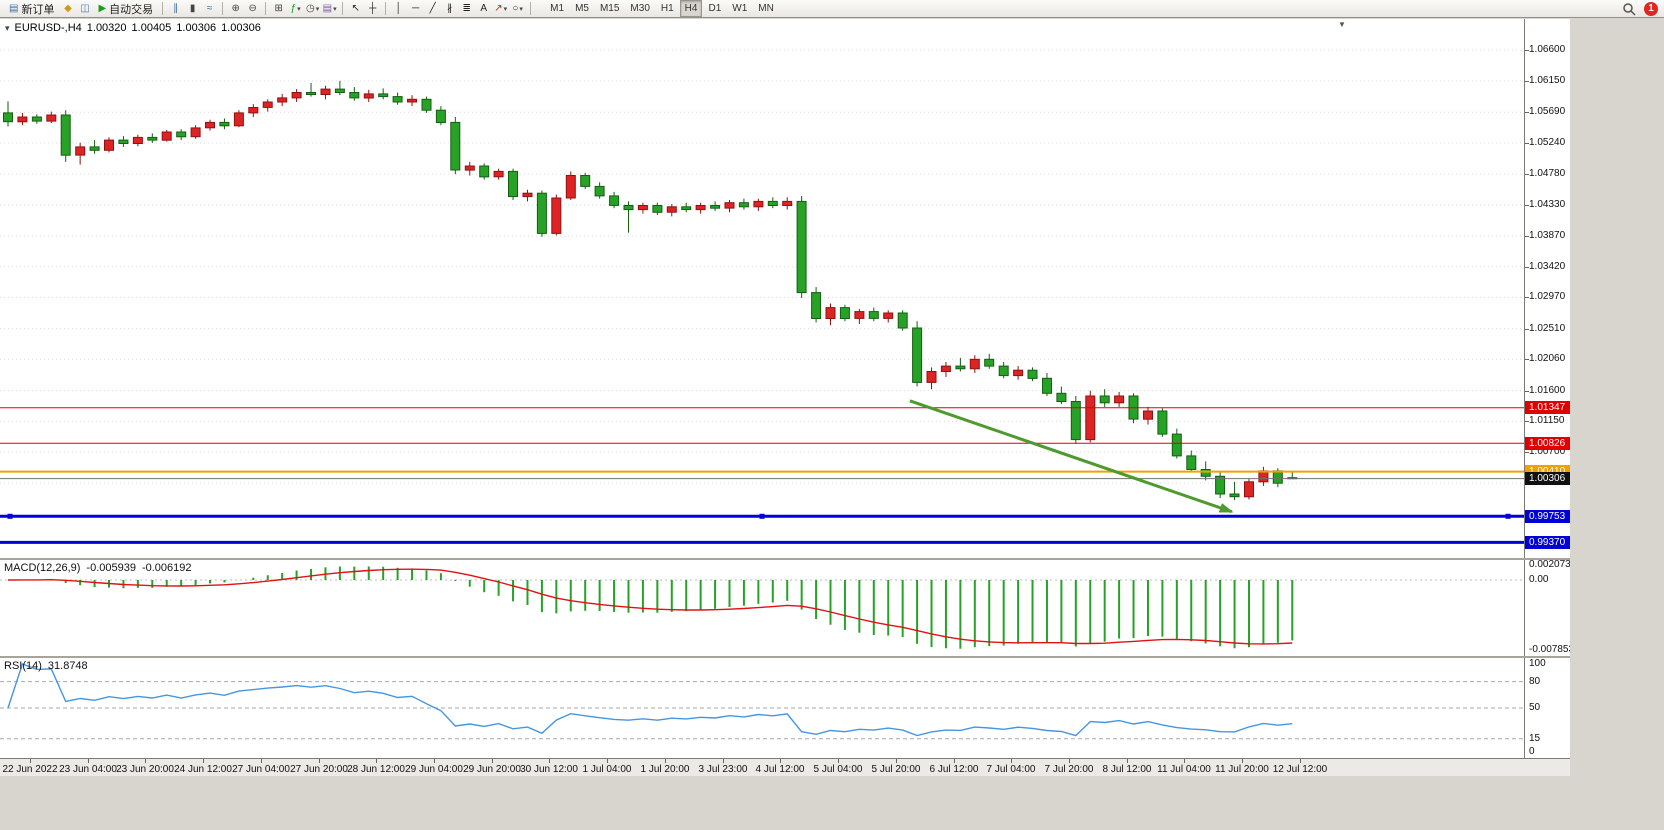 This screenshot has height=830, width=1664. Describe the element at coordinates (640, 8) in the screenshot. I see `timeframe-m30: M30` at that location.